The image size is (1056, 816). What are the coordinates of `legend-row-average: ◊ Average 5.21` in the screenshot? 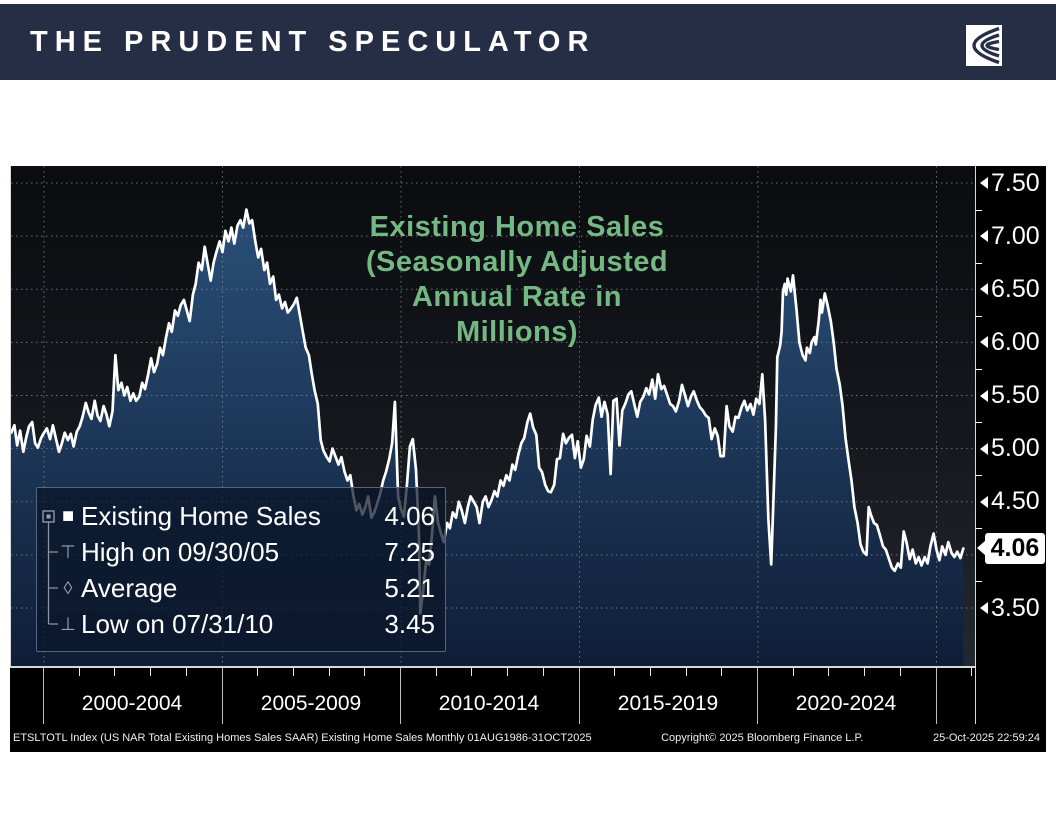 It's located at (241, 588).